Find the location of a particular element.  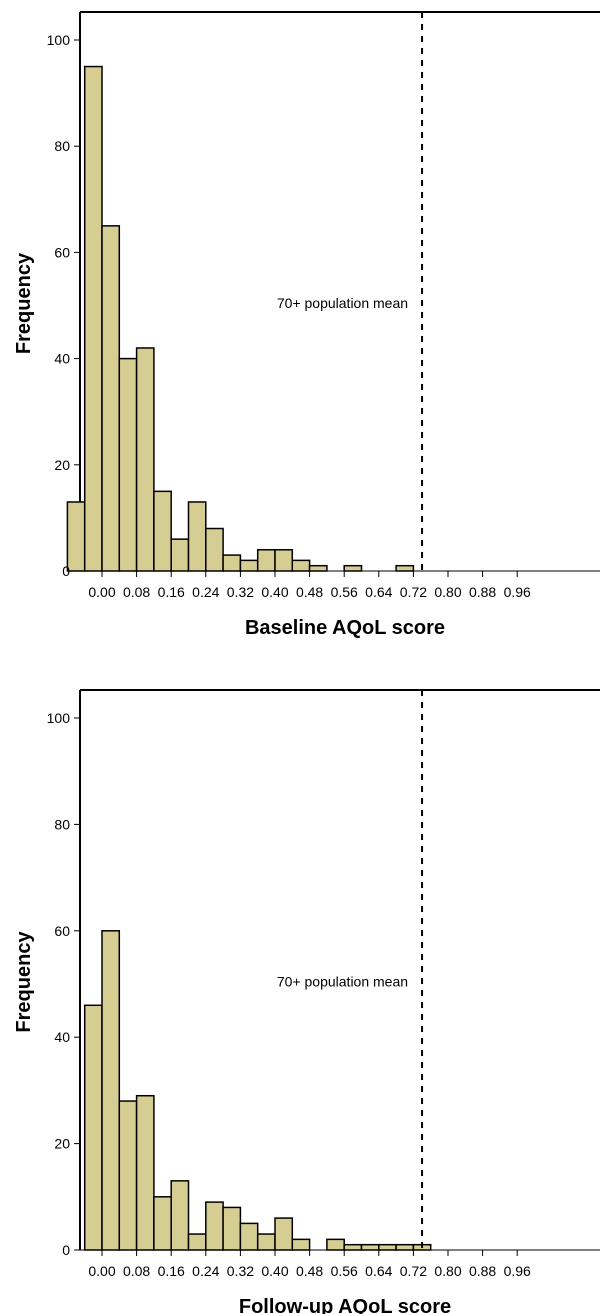

x-axis-title: Baseline AQoL score is located at coordinates (345, 628).